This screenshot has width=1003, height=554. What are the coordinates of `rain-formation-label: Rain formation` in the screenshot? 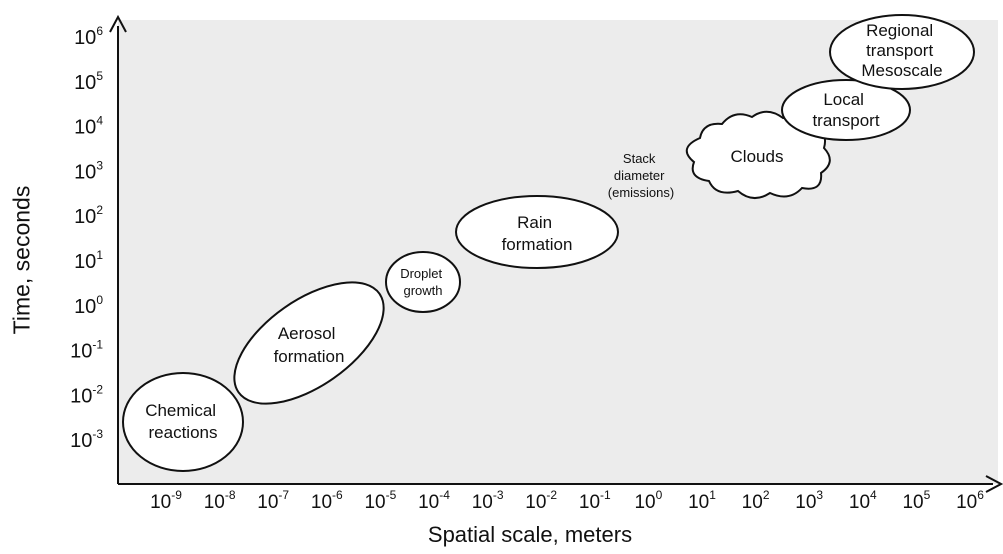 It's located at (537, 233).